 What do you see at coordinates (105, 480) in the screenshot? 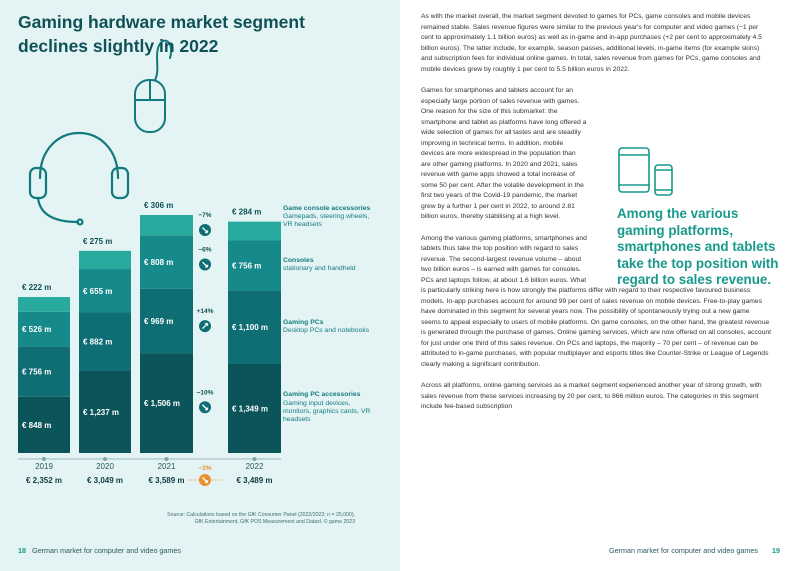
I see `total-label: € 3,049 m` at bounding box center [105, 480].